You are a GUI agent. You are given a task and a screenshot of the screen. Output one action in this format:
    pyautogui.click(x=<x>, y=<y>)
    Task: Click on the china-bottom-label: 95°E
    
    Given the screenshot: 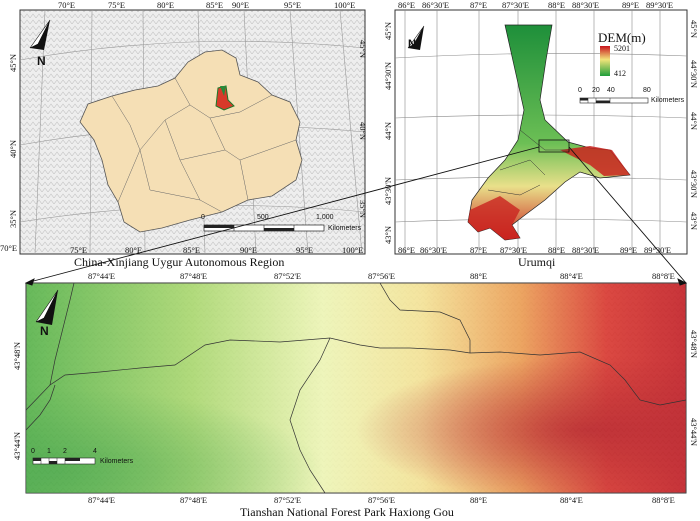 What is the action you would take?
    pyautogui.click(x=305, y=250)
    